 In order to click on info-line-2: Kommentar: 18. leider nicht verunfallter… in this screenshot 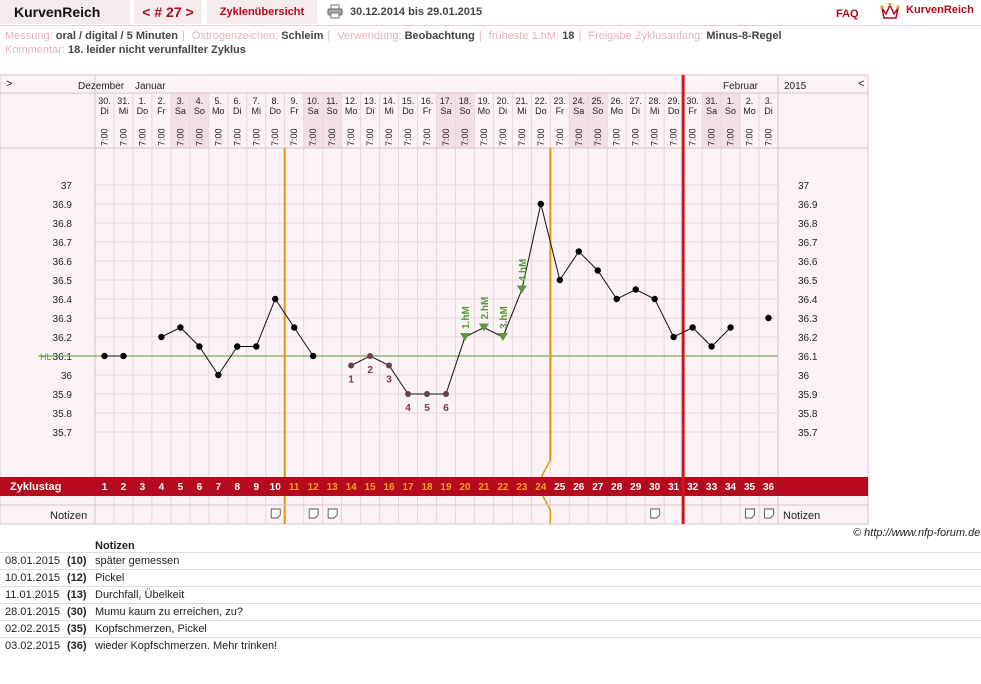, I will do `click(125, 50)`.